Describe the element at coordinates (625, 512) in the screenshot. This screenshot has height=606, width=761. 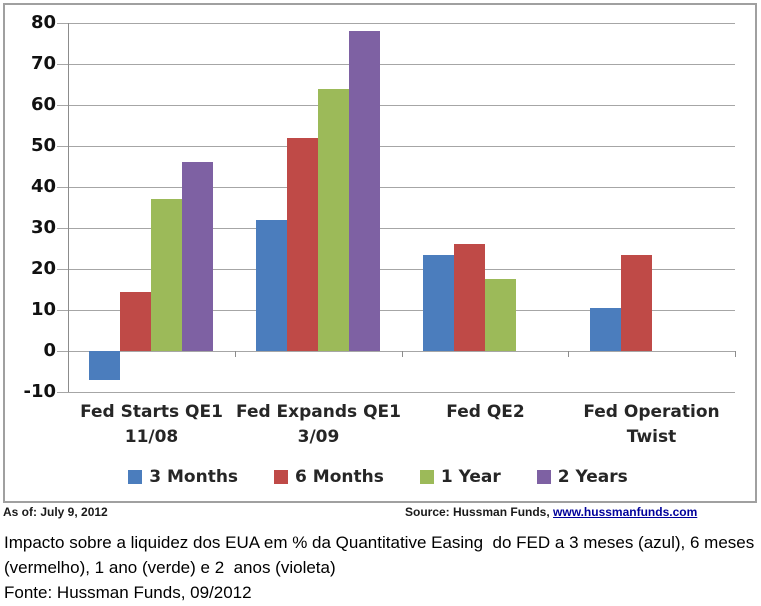
I see `source-link: www.hussmanfunds.com` at that location.